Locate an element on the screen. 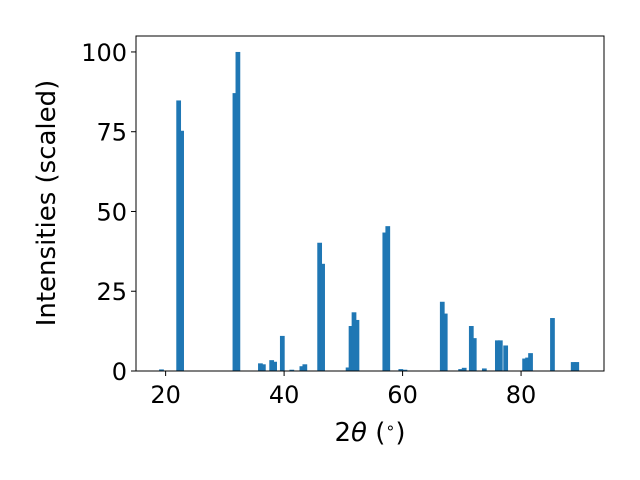 Image resolution: width=640 pixels, height=480 pixels. x-axis-label-theta: θ is located at coordinates (359, 433).